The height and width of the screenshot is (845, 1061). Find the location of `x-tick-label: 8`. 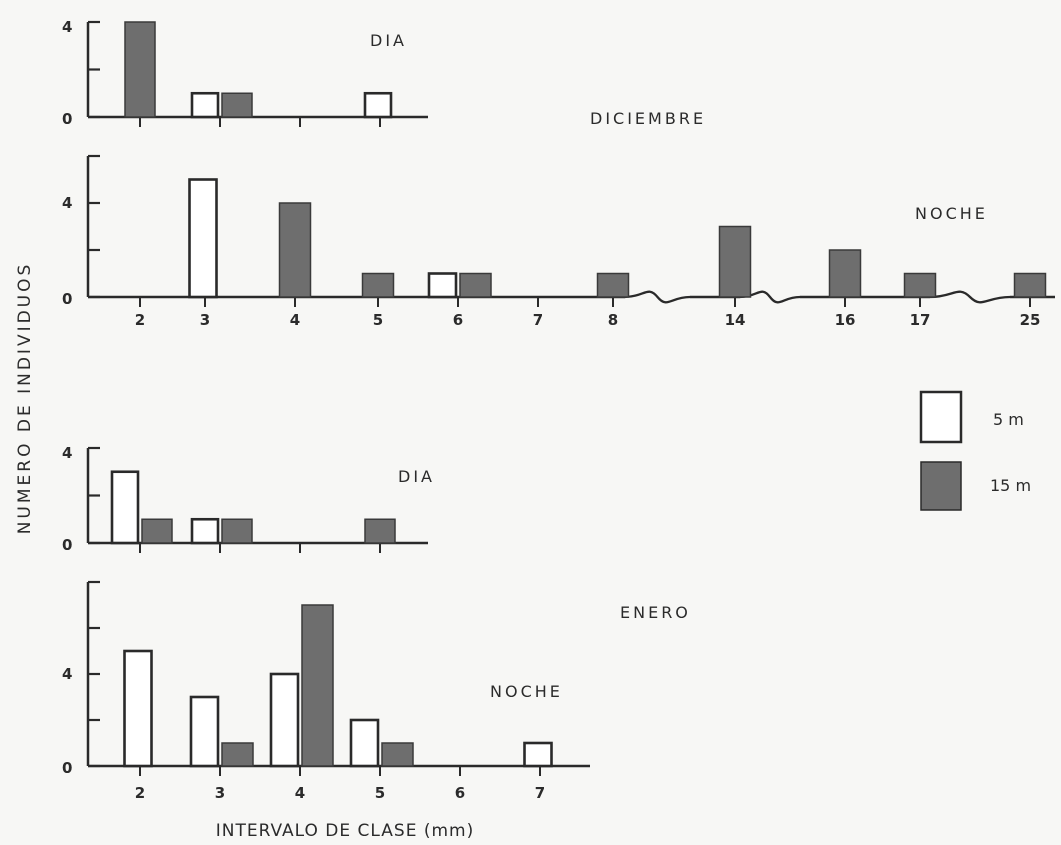

x-tick-label: 8 is located at coordinates (613, 320).